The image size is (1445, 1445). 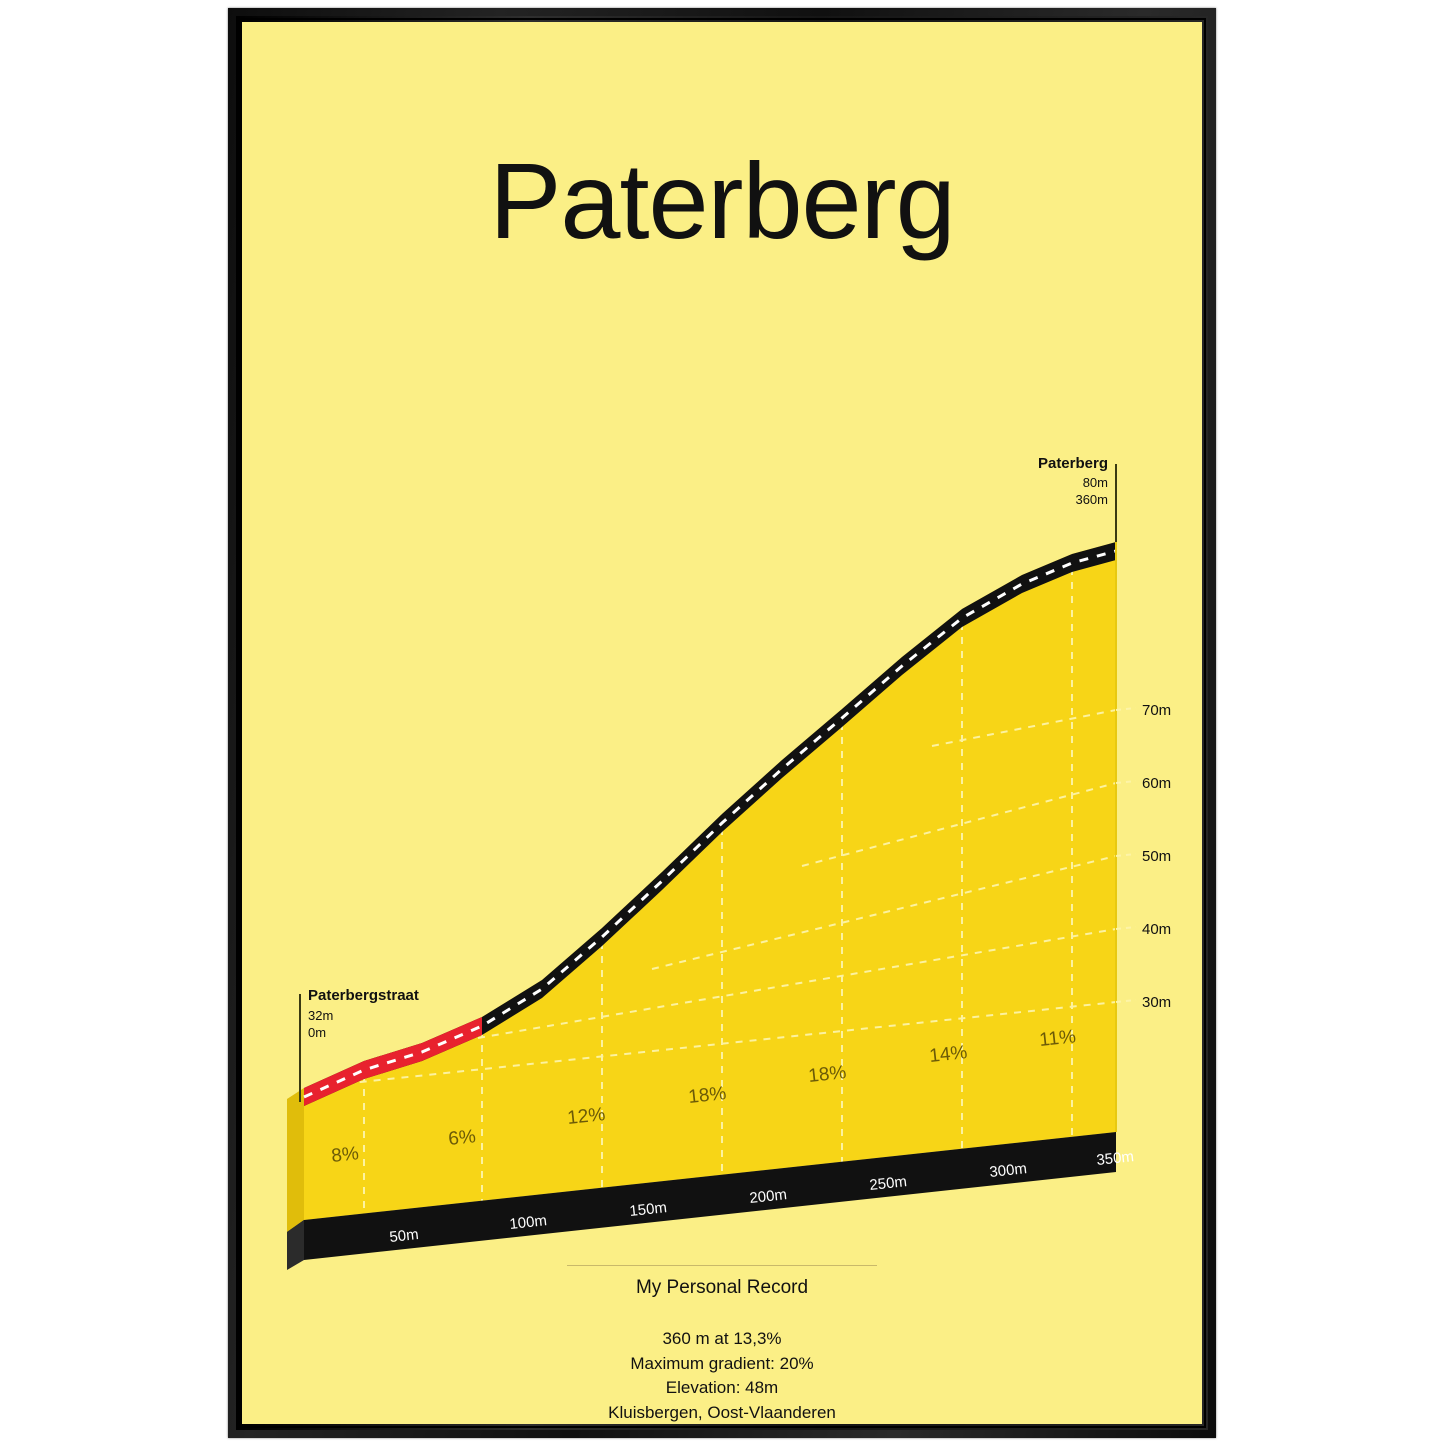 I want to click on gradient-label-0: 8%, so click(x=345, y=1155).